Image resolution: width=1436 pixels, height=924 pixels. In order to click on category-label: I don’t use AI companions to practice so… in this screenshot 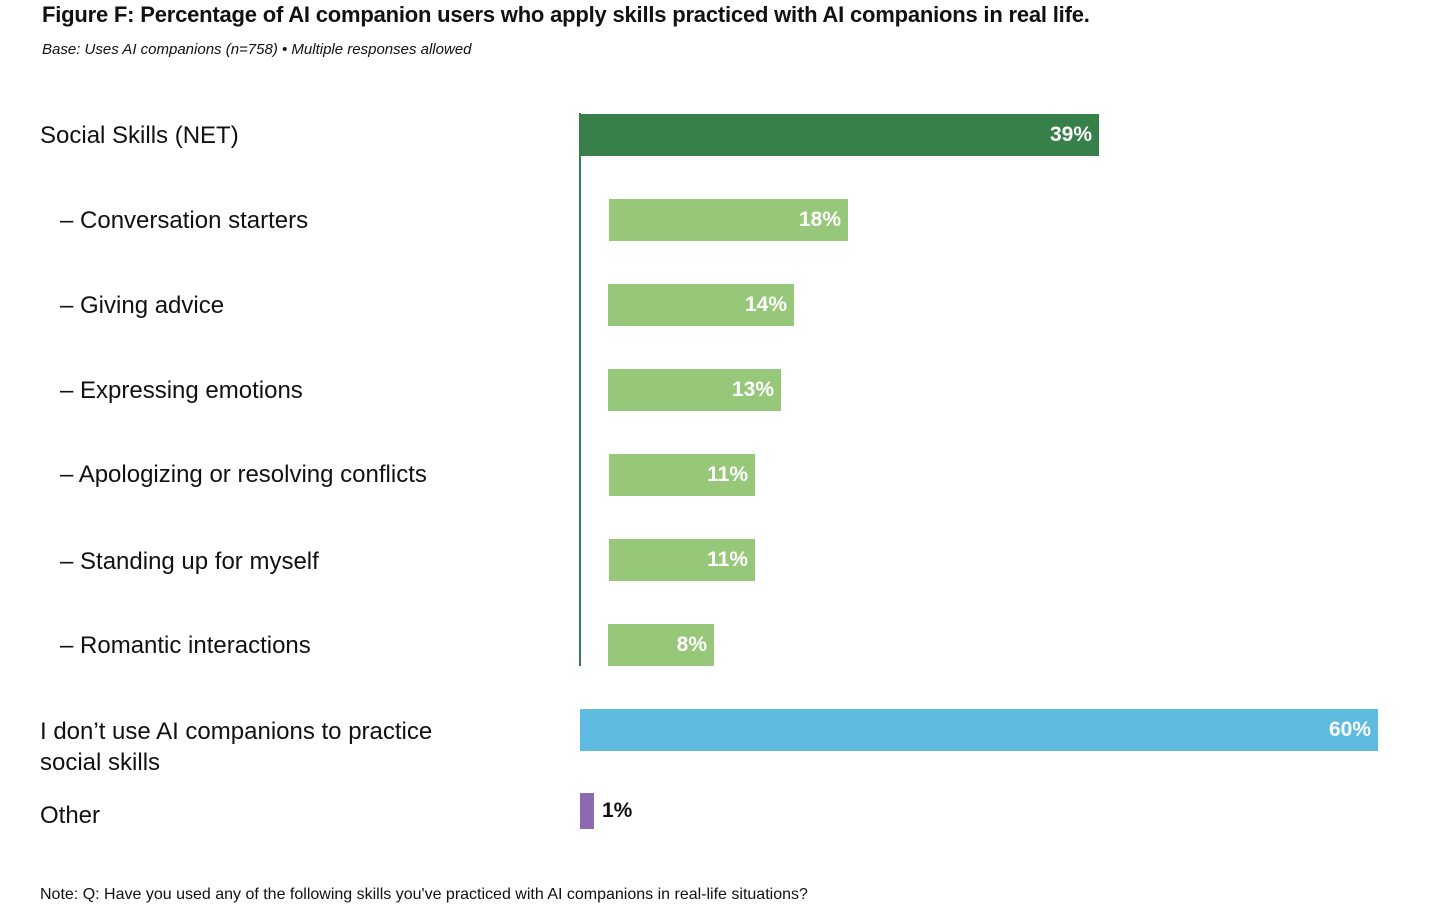, I will do `click(236, 747)`.